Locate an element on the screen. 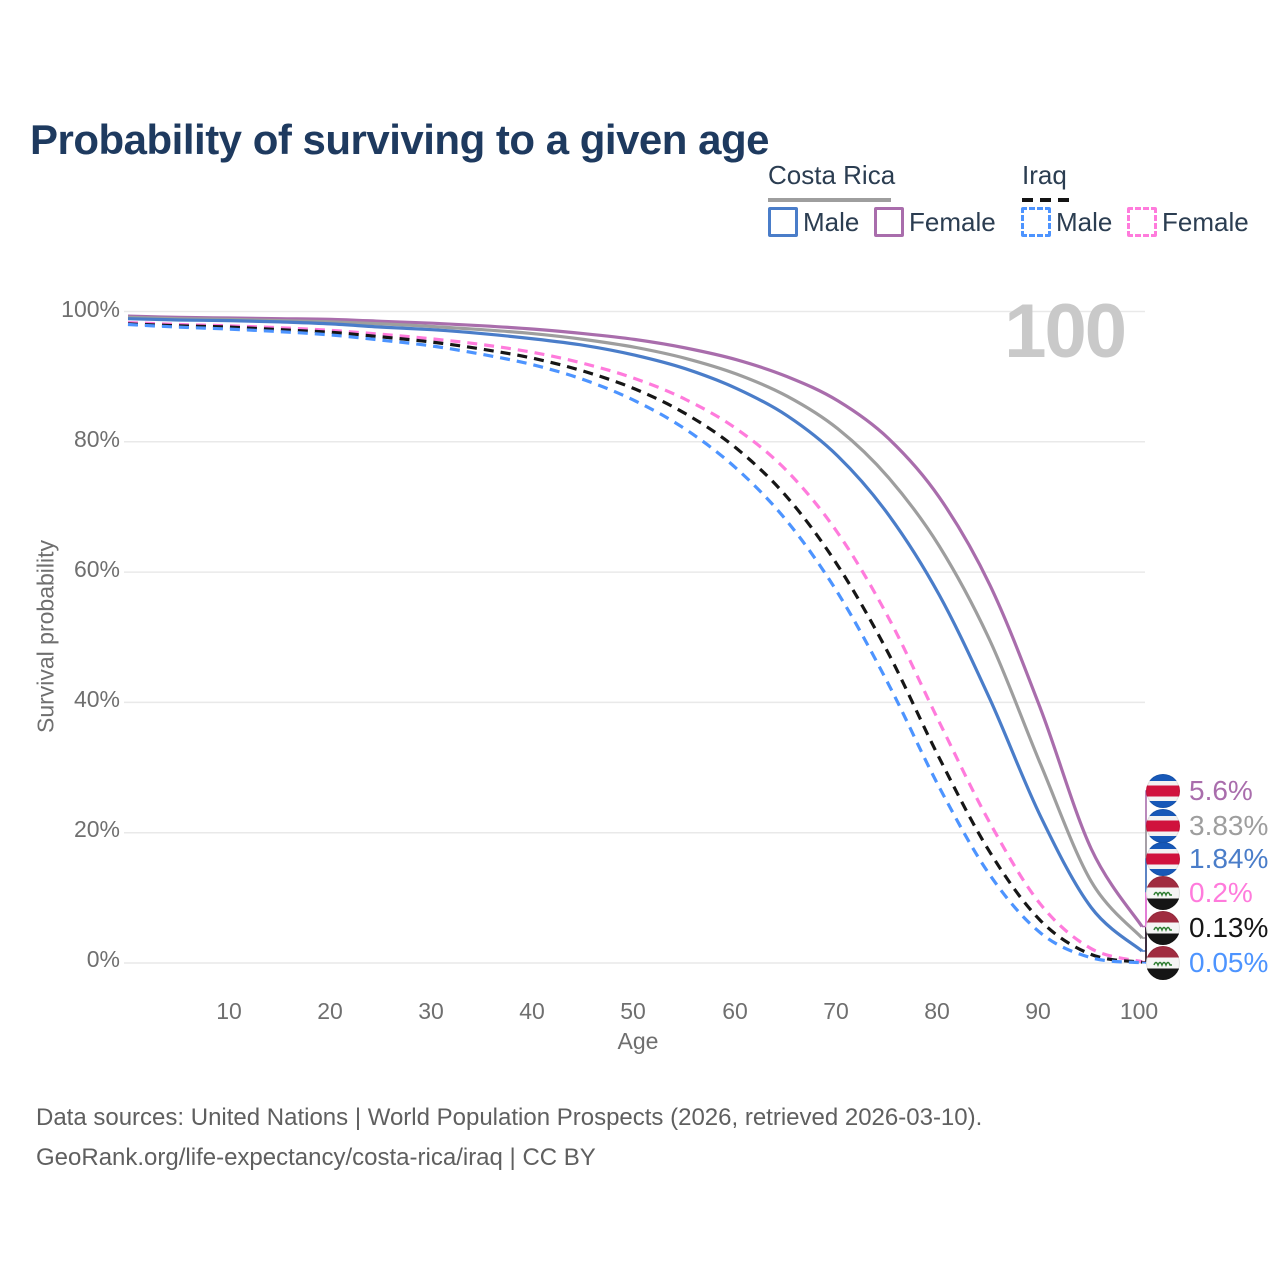  legend-label-iraq-female: Female is located at coordinates (1205, 222).